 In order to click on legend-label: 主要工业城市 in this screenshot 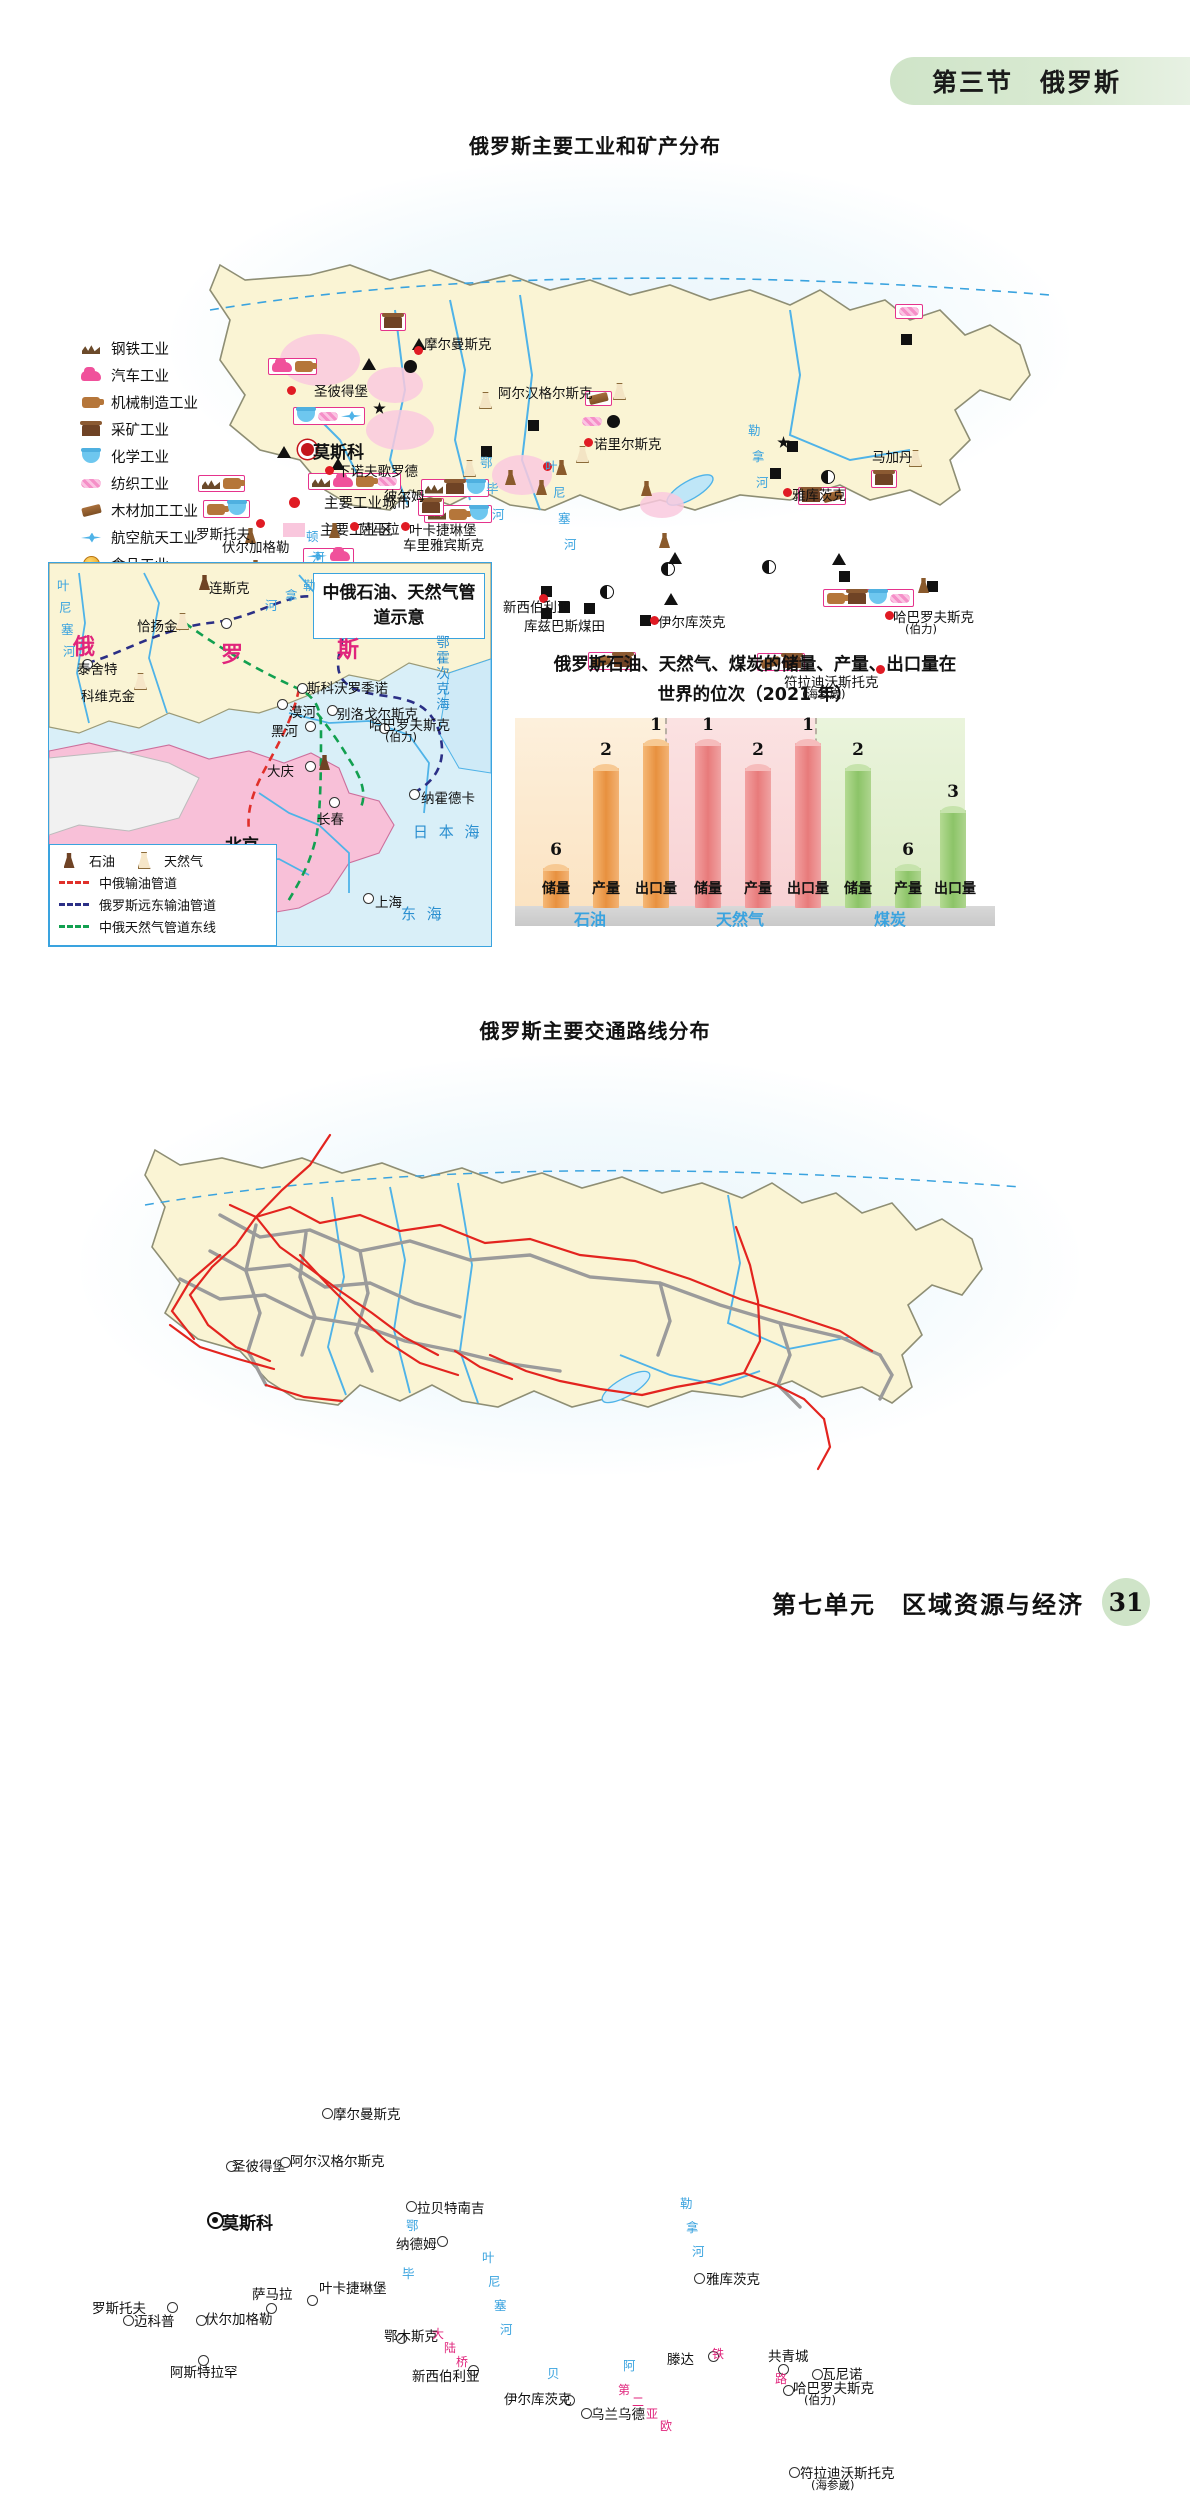, I will do `click(367, 504)`.